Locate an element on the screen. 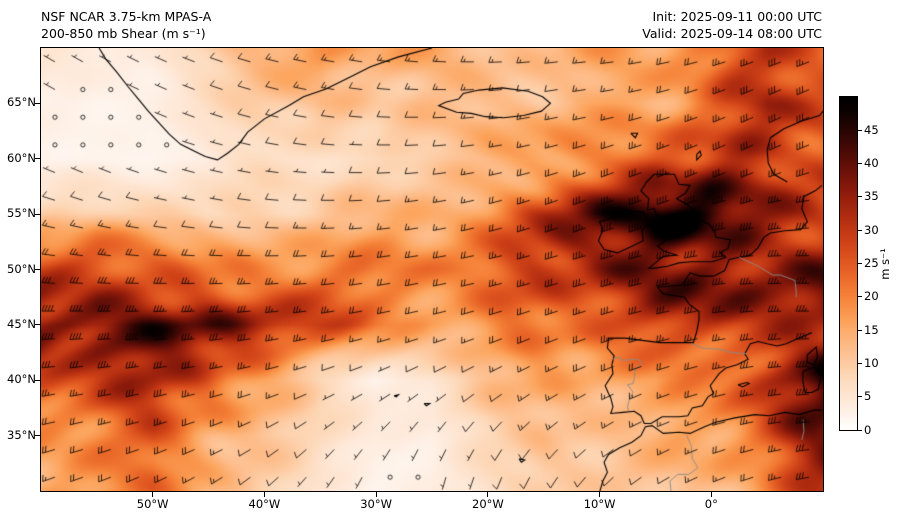 This screenshot has width=904, height=519. lon-tick-label: 30°W is located at coordinates (376, 504).